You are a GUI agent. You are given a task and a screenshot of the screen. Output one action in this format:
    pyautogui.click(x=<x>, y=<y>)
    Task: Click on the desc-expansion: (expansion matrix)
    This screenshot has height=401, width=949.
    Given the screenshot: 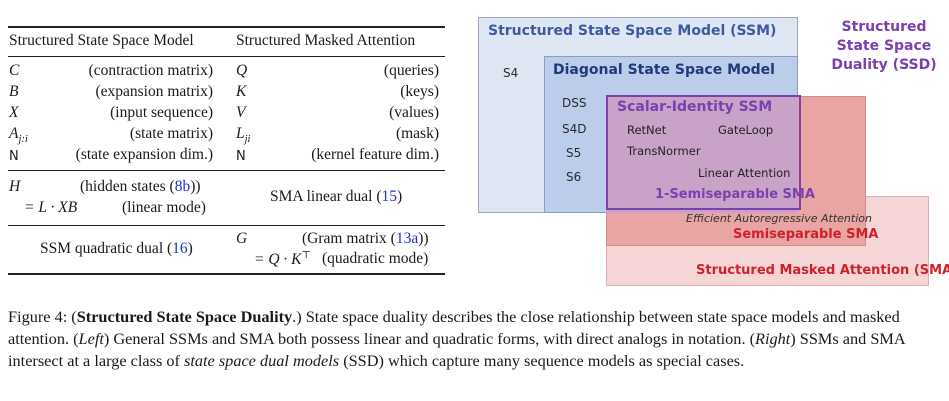 What is the action you would take?
    pyautogui.click(x=154, y=91)
    